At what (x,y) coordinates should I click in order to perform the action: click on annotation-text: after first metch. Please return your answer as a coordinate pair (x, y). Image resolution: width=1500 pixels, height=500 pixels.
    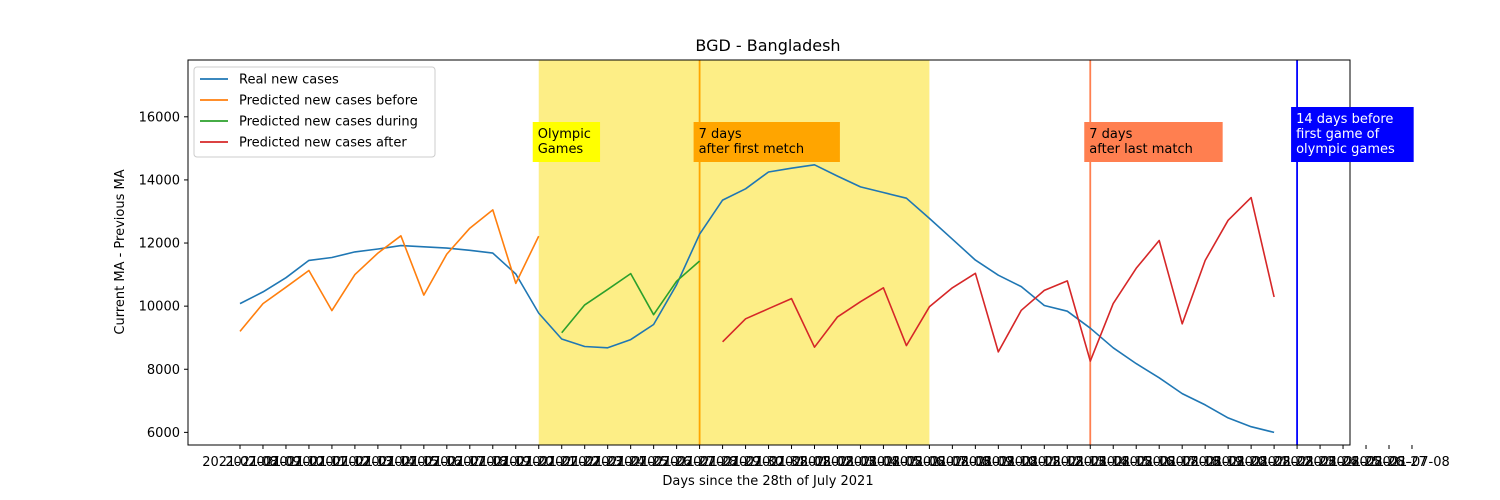
    Looking at the image, I should click on (752, 149).